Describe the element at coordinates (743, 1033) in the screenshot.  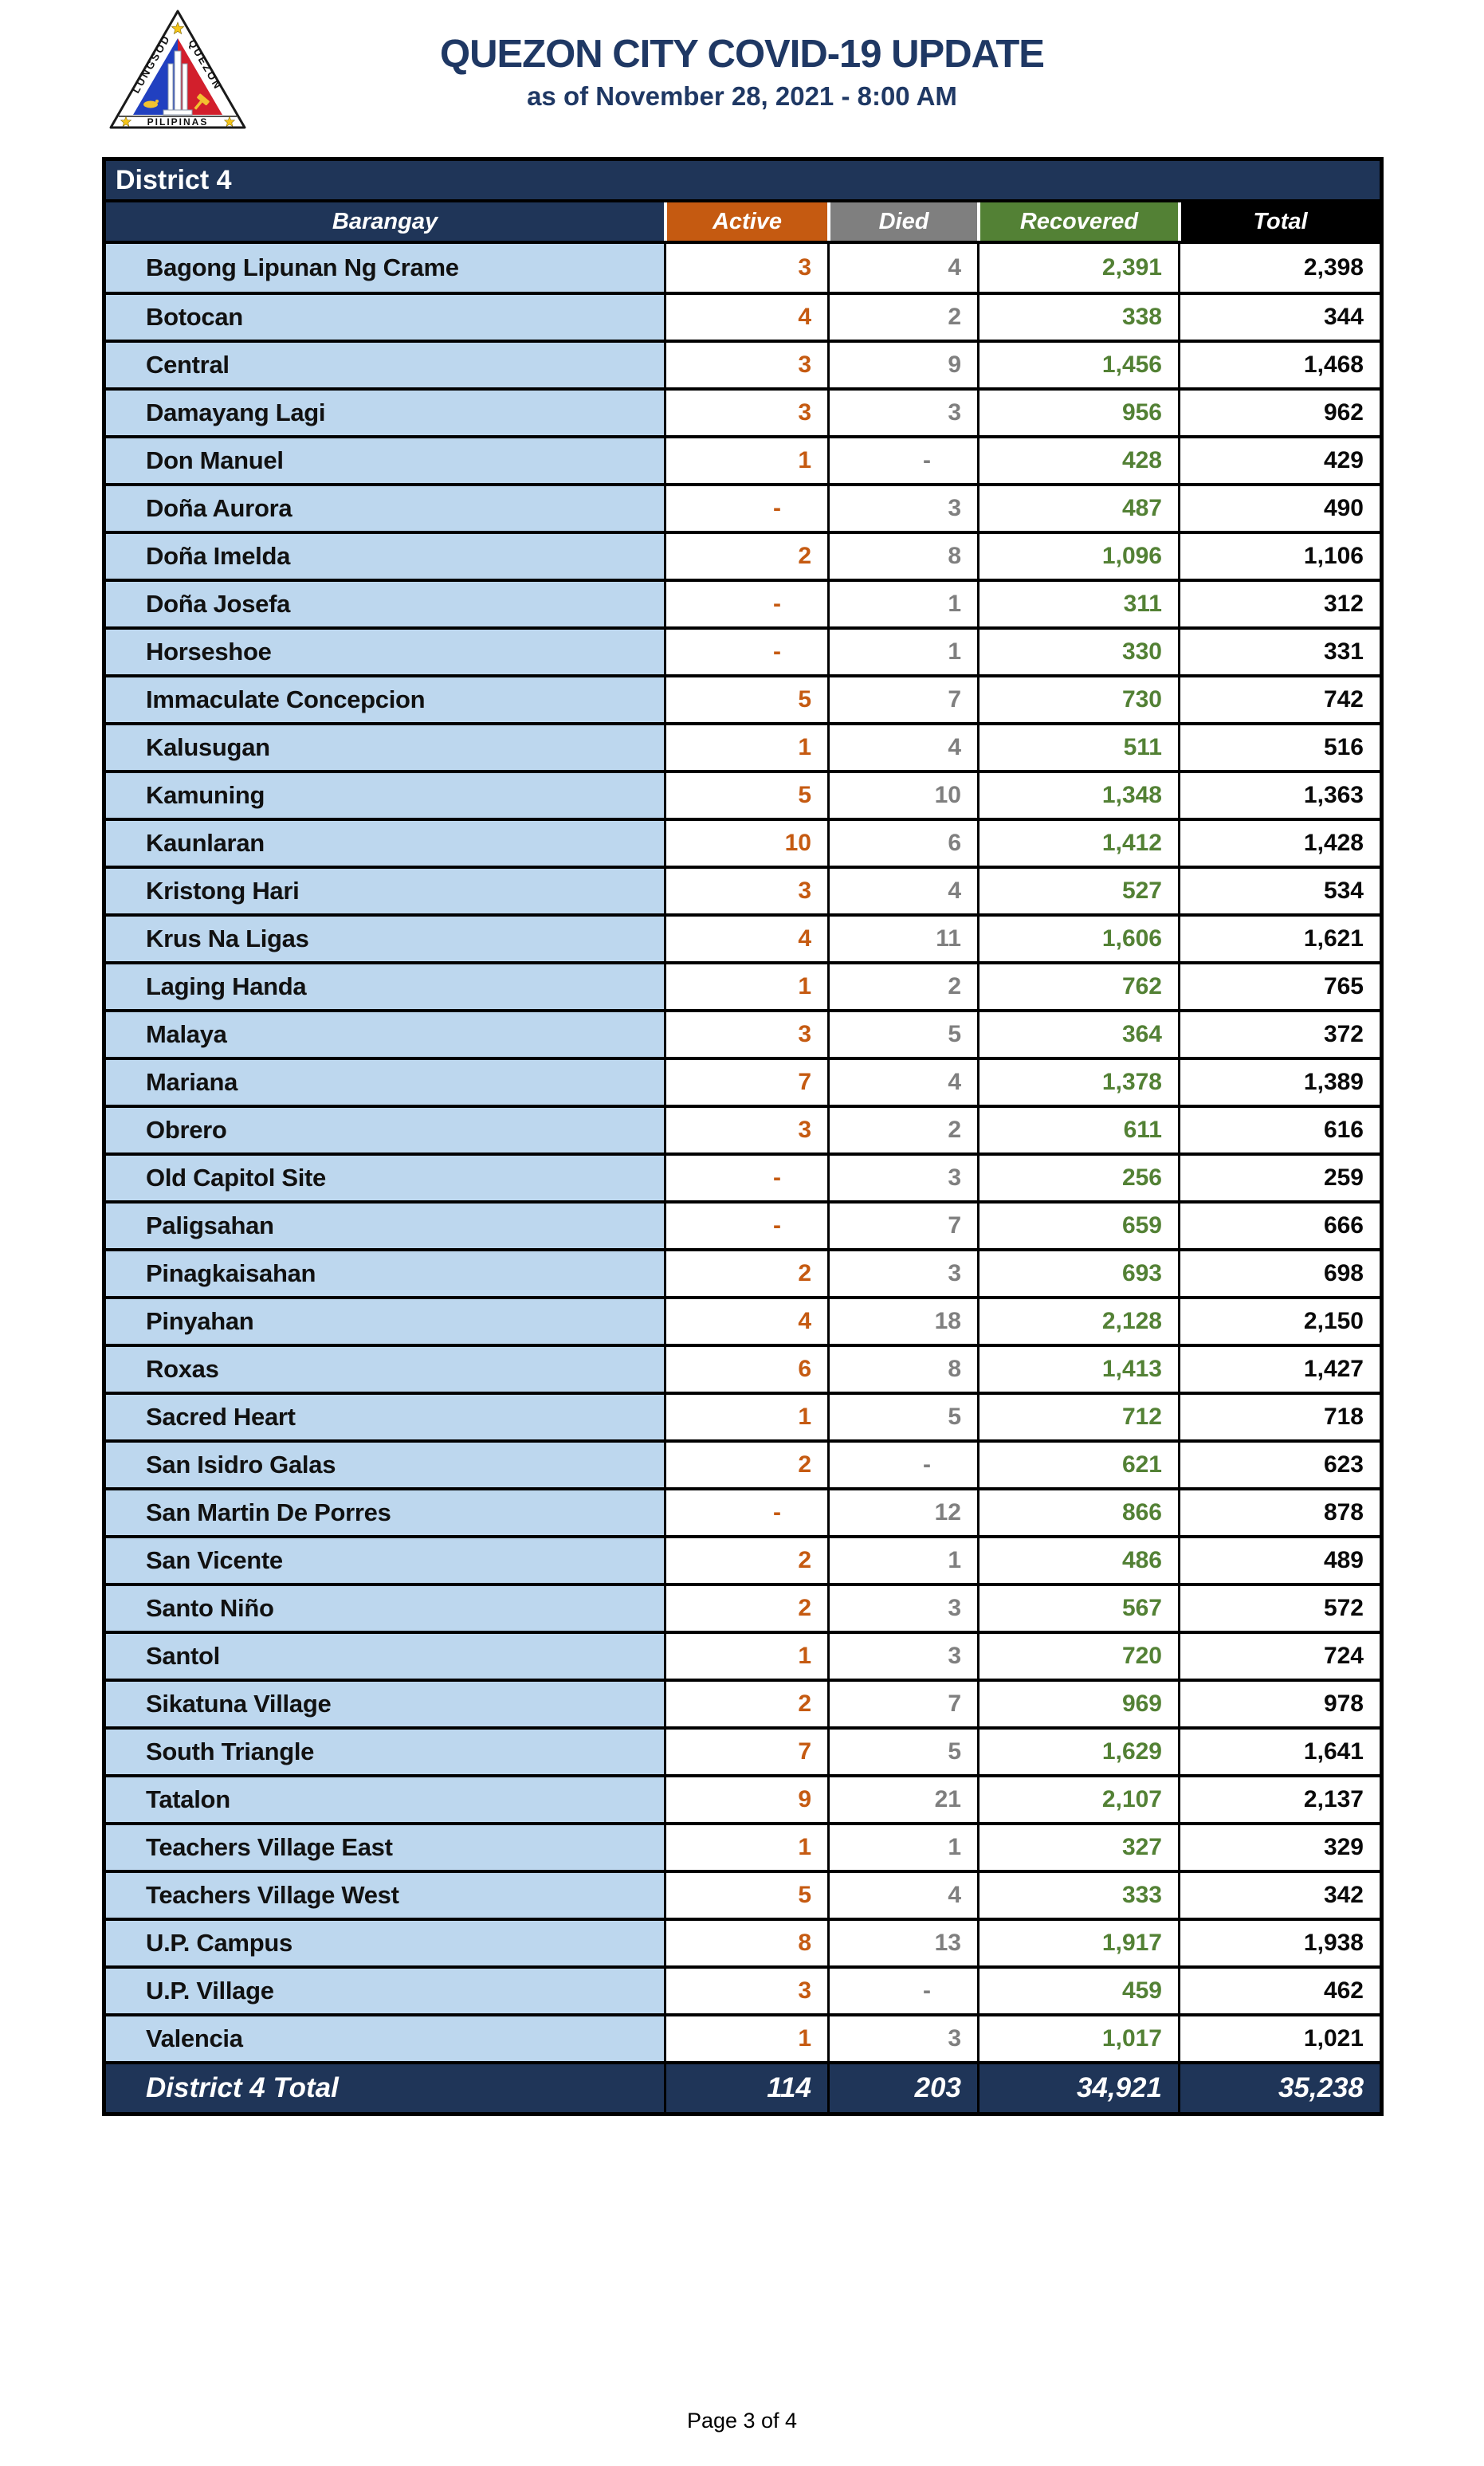
I see `table-row: Malaya 3 5 364 372` at that location.